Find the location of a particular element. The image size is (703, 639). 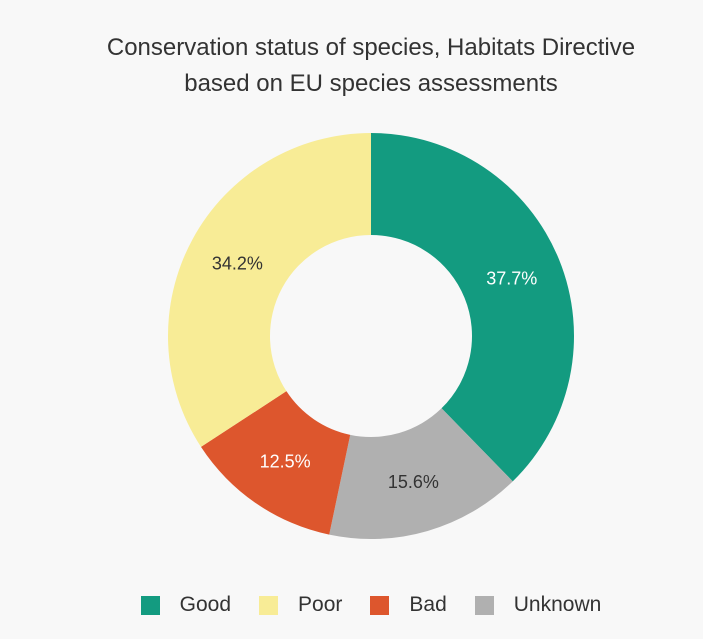

slice-label-unknown: 15.6% is located at coordinates (413, 482).